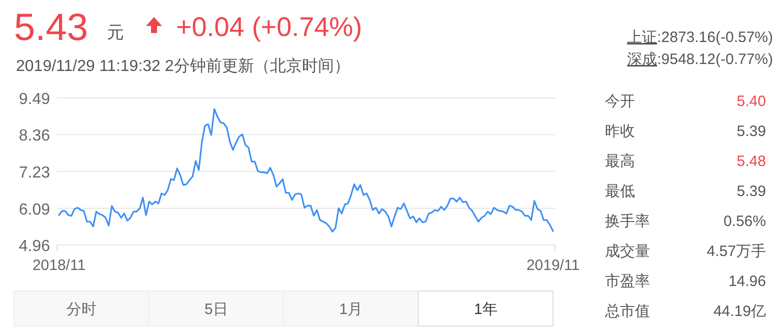 The image size is (778, 332). Describe the element at coordinates (627, 281) in the screenshot. I see `text: 市盈率` at that location.